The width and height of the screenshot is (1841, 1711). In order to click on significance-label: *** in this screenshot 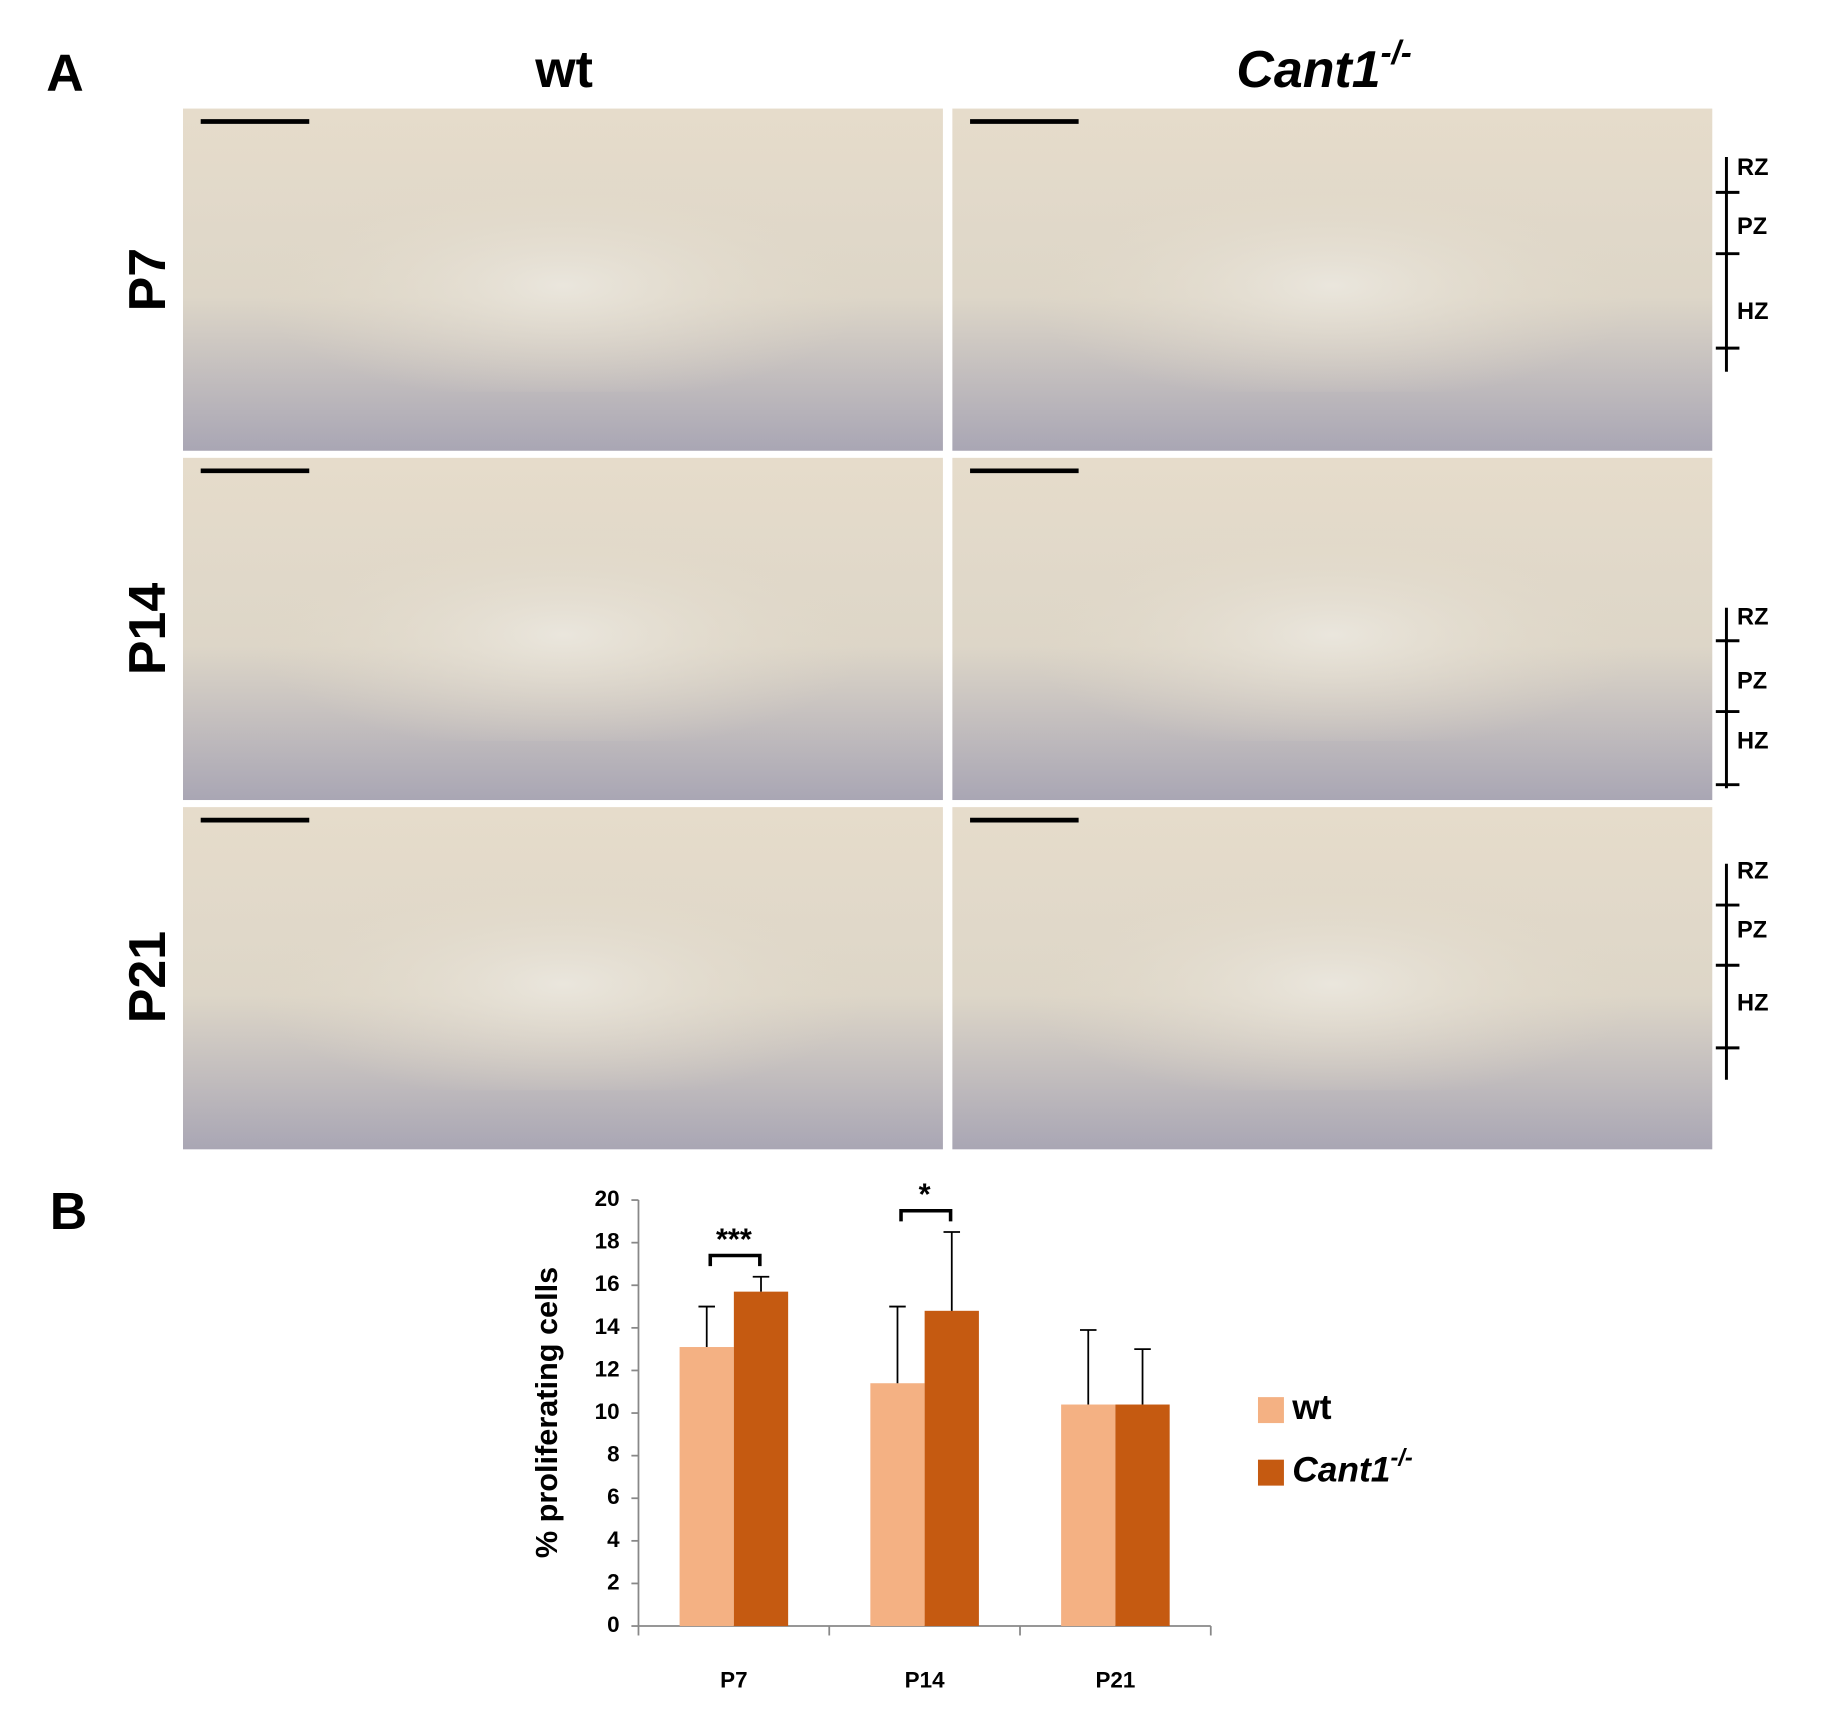, I will do `click(734, 1239)`.